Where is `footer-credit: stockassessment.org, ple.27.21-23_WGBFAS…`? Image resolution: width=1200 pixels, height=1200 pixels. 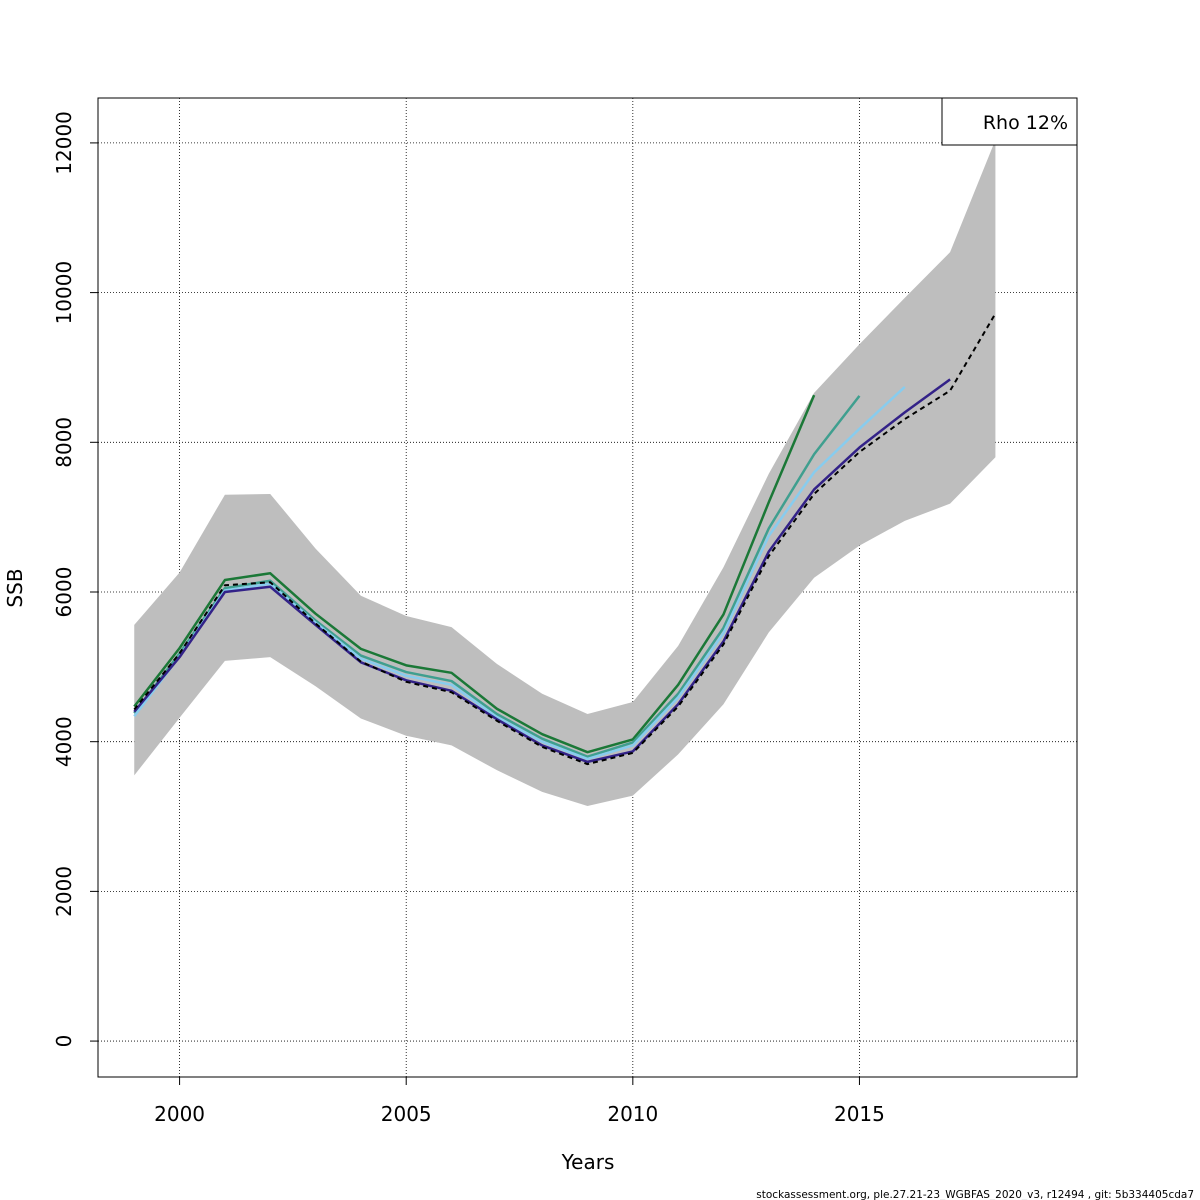
footer-credit: stockassessment.org, ple.27.21-23_WGBFAS… is located at coordinates (975, 1194).